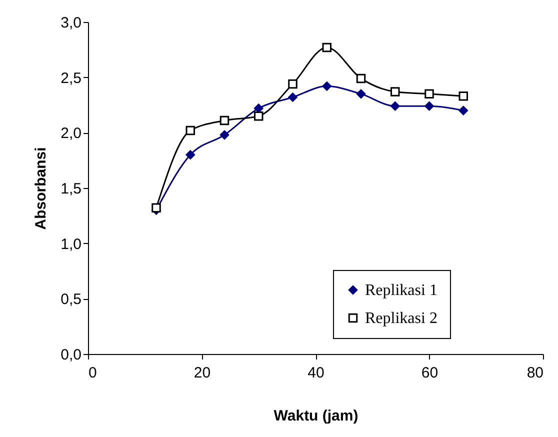  Describe the element at coordinates (535, 373) in the screenshot. I see `x-tick-label: 80` at that location.